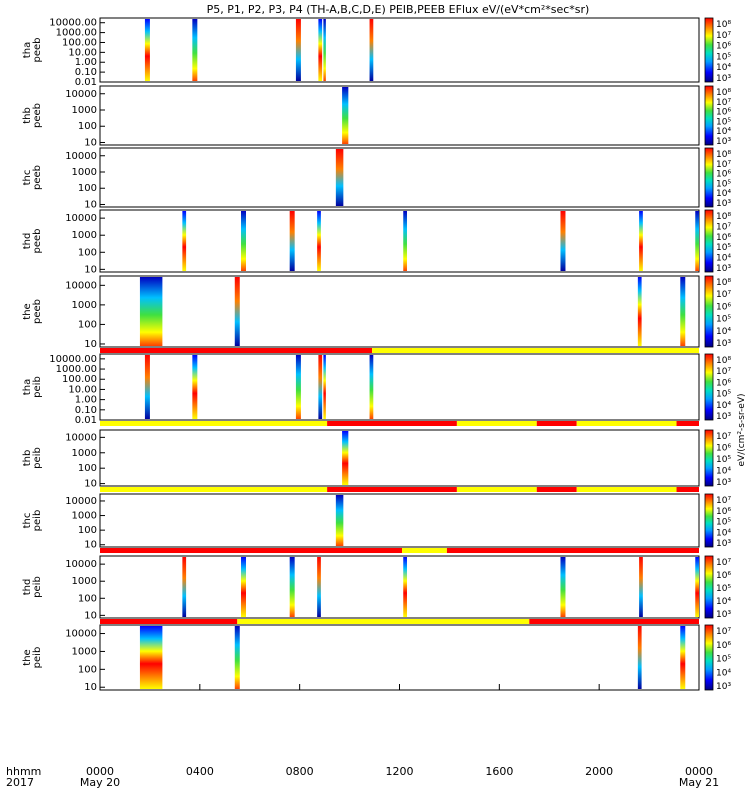  I want to click on y-axis-label-probe: thc, so click(27, 178).